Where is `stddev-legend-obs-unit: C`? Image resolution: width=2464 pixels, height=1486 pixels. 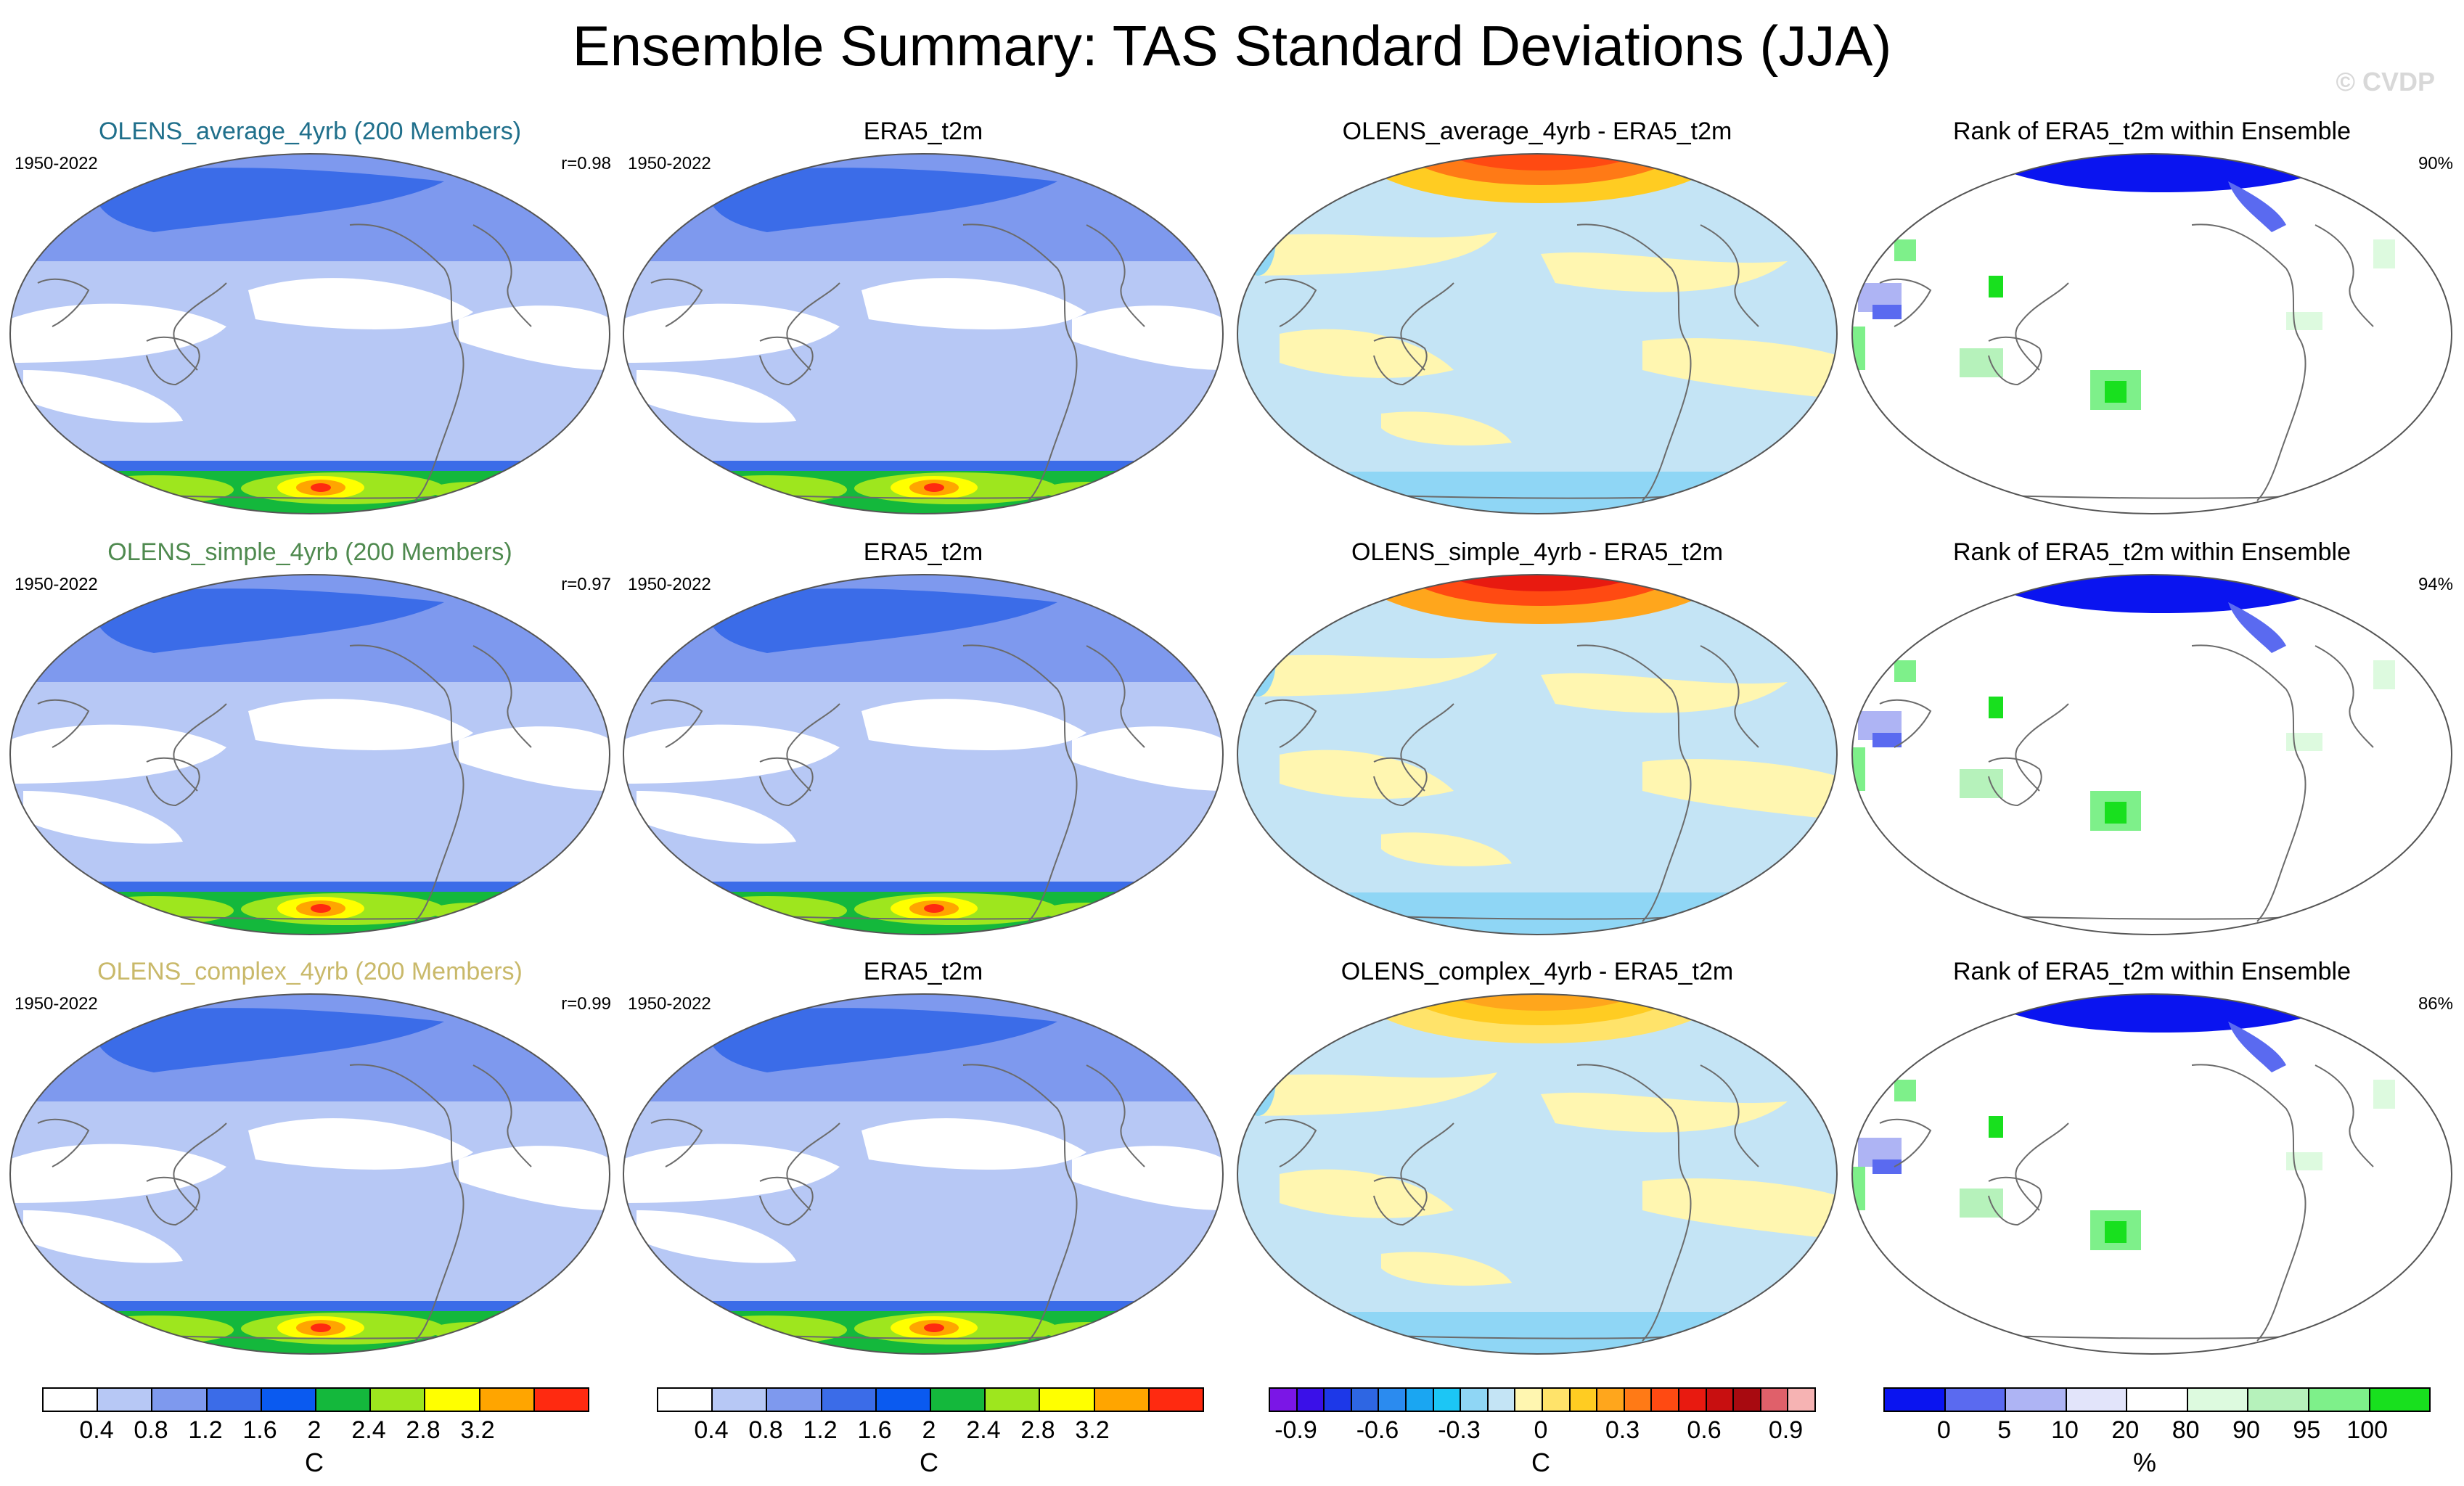 stddev-legend-obs-unit: C is located at coordinates (929, 1462).